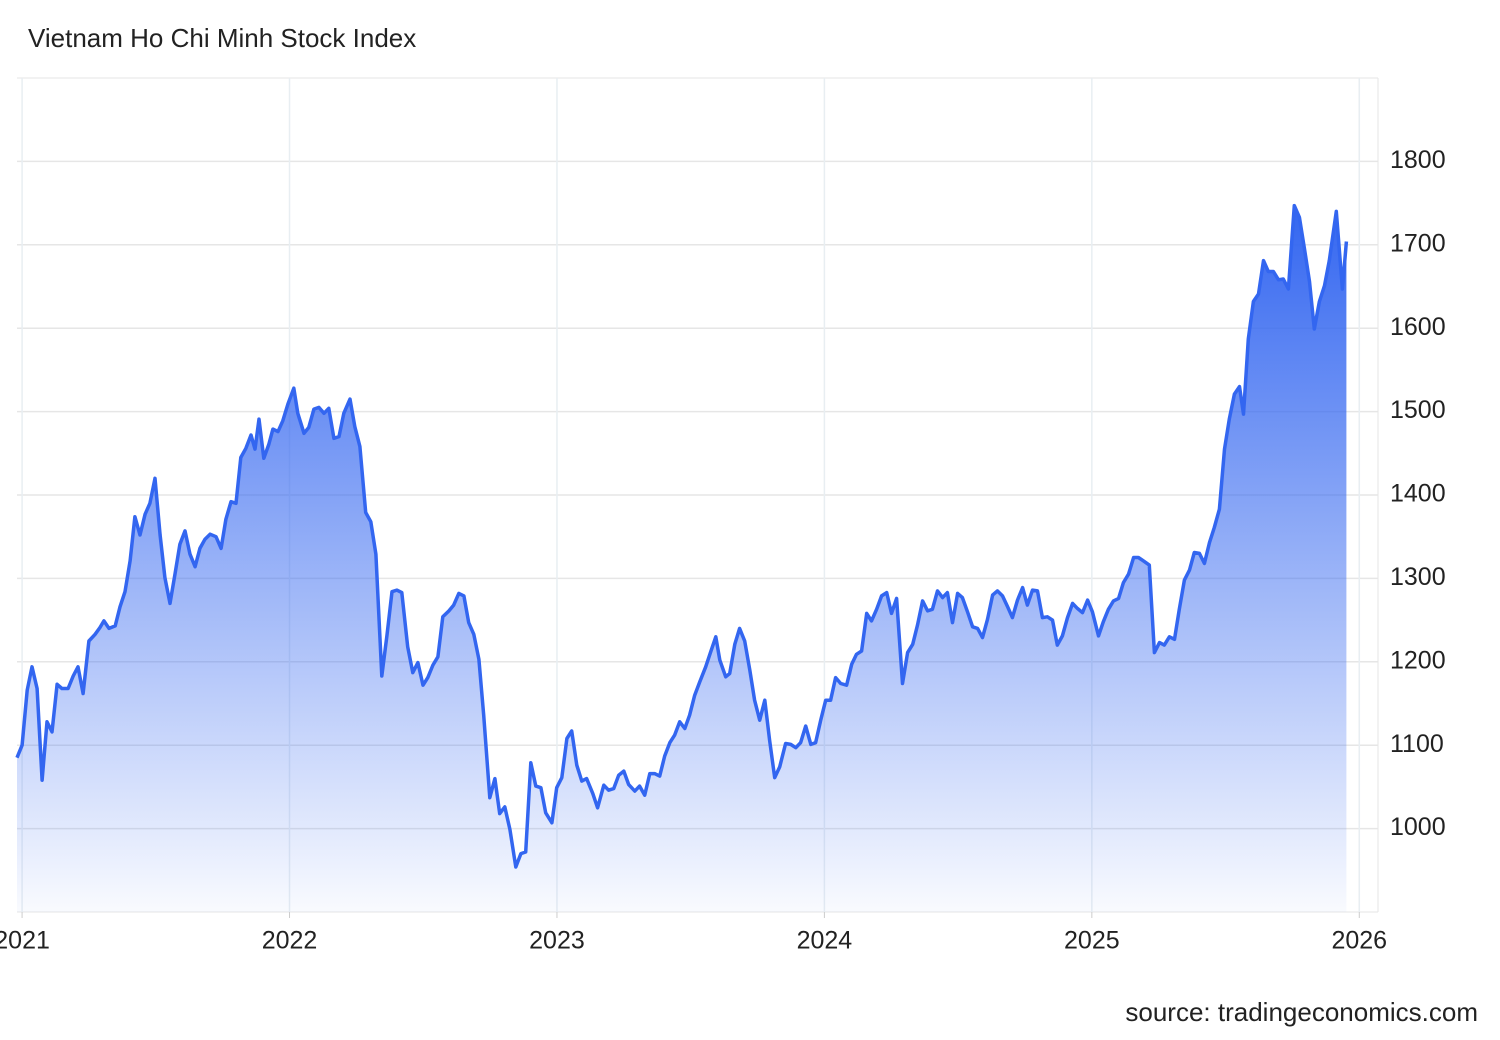 The image size is (1500, 1040). Describe the element at coordinates (290, 941) in the screenshot. I see `x-tick-label: 2022` at that location.